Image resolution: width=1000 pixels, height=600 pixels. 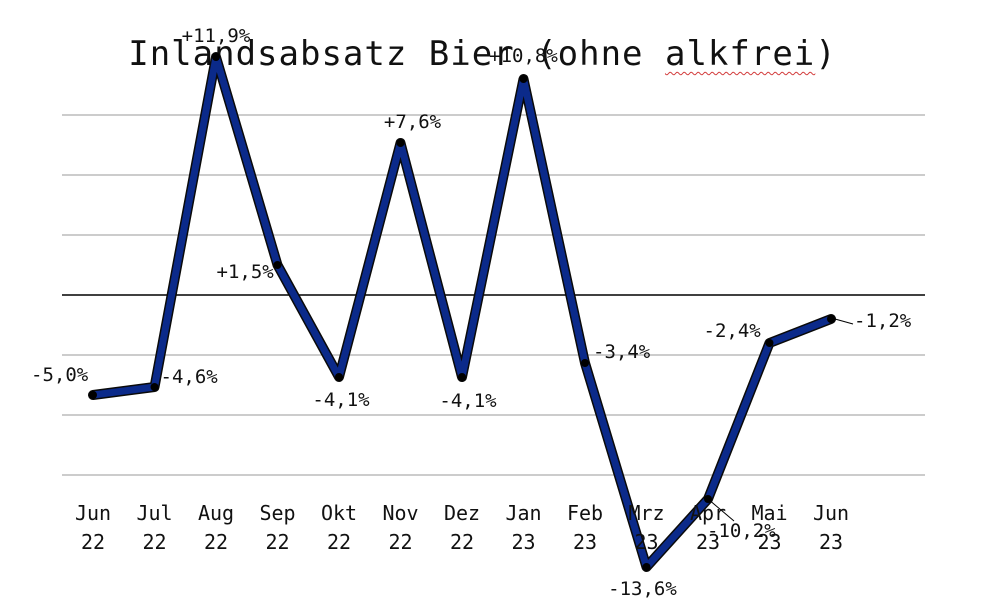 What do you see at coordinates (741, 531) in the screenshot?
I see `data-label: -10,2%` at bounding box center [741, 531].